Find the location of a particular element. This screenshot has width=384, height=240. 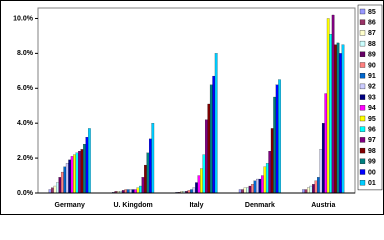

legend-label: 99 is located at coordinates (372, 162).